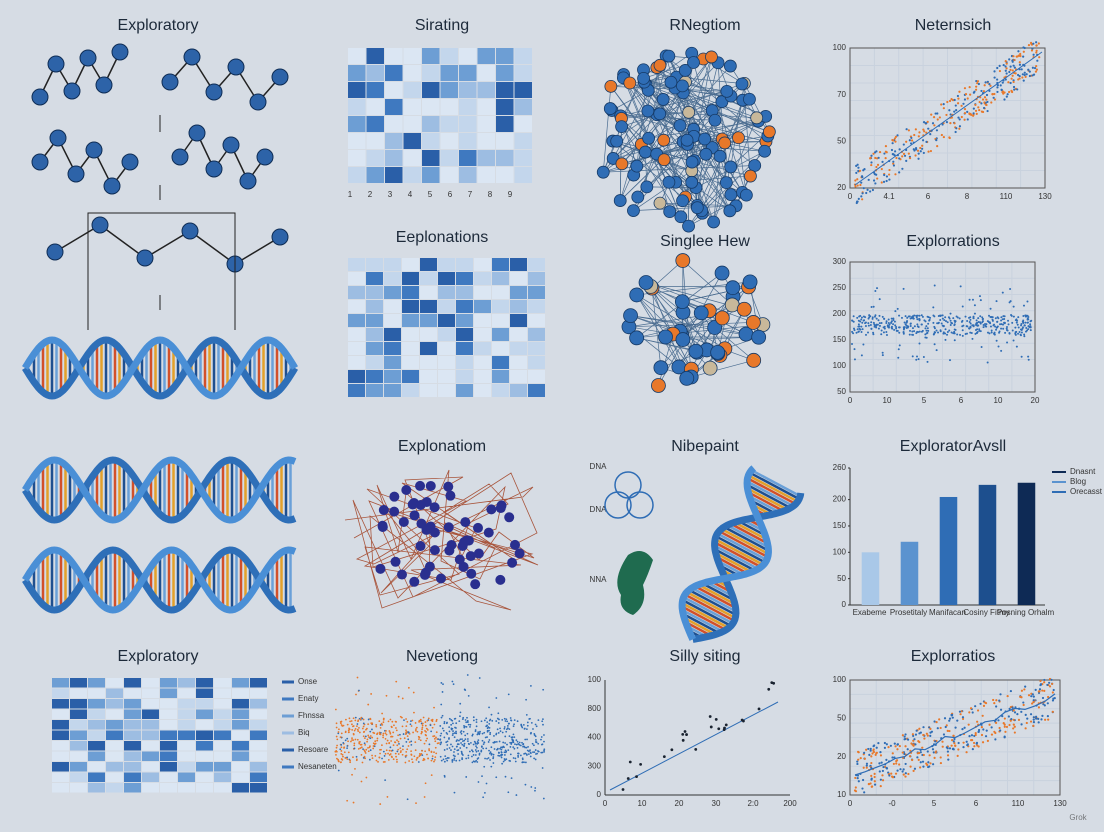  I want to click on residue, so click(412, 504).